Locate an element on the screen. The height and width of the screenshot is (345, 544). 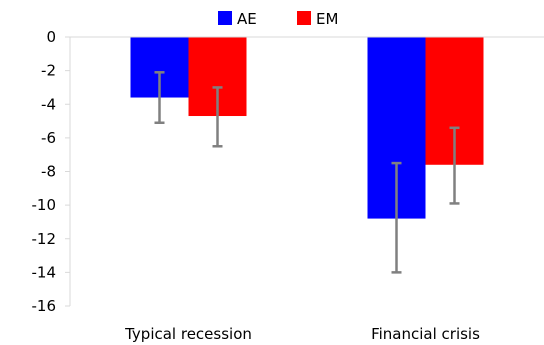
y-tick-label: -14 is located at coordinates (44, 272).